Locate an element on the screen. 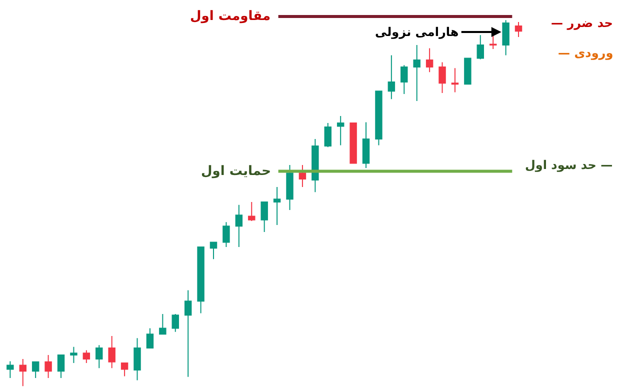 This screenshot has height=389, width=624. ref-line-label: حمایت اول is located at coordinates (236, 171).